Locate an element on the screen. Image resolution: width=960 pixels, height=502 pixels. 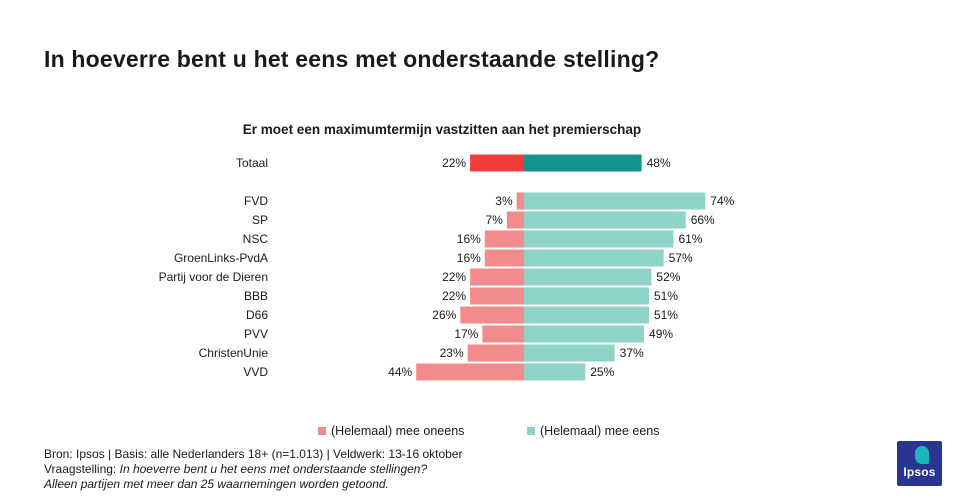
data-label-agree-vvd: 25% is located at coordinates (602, 372).